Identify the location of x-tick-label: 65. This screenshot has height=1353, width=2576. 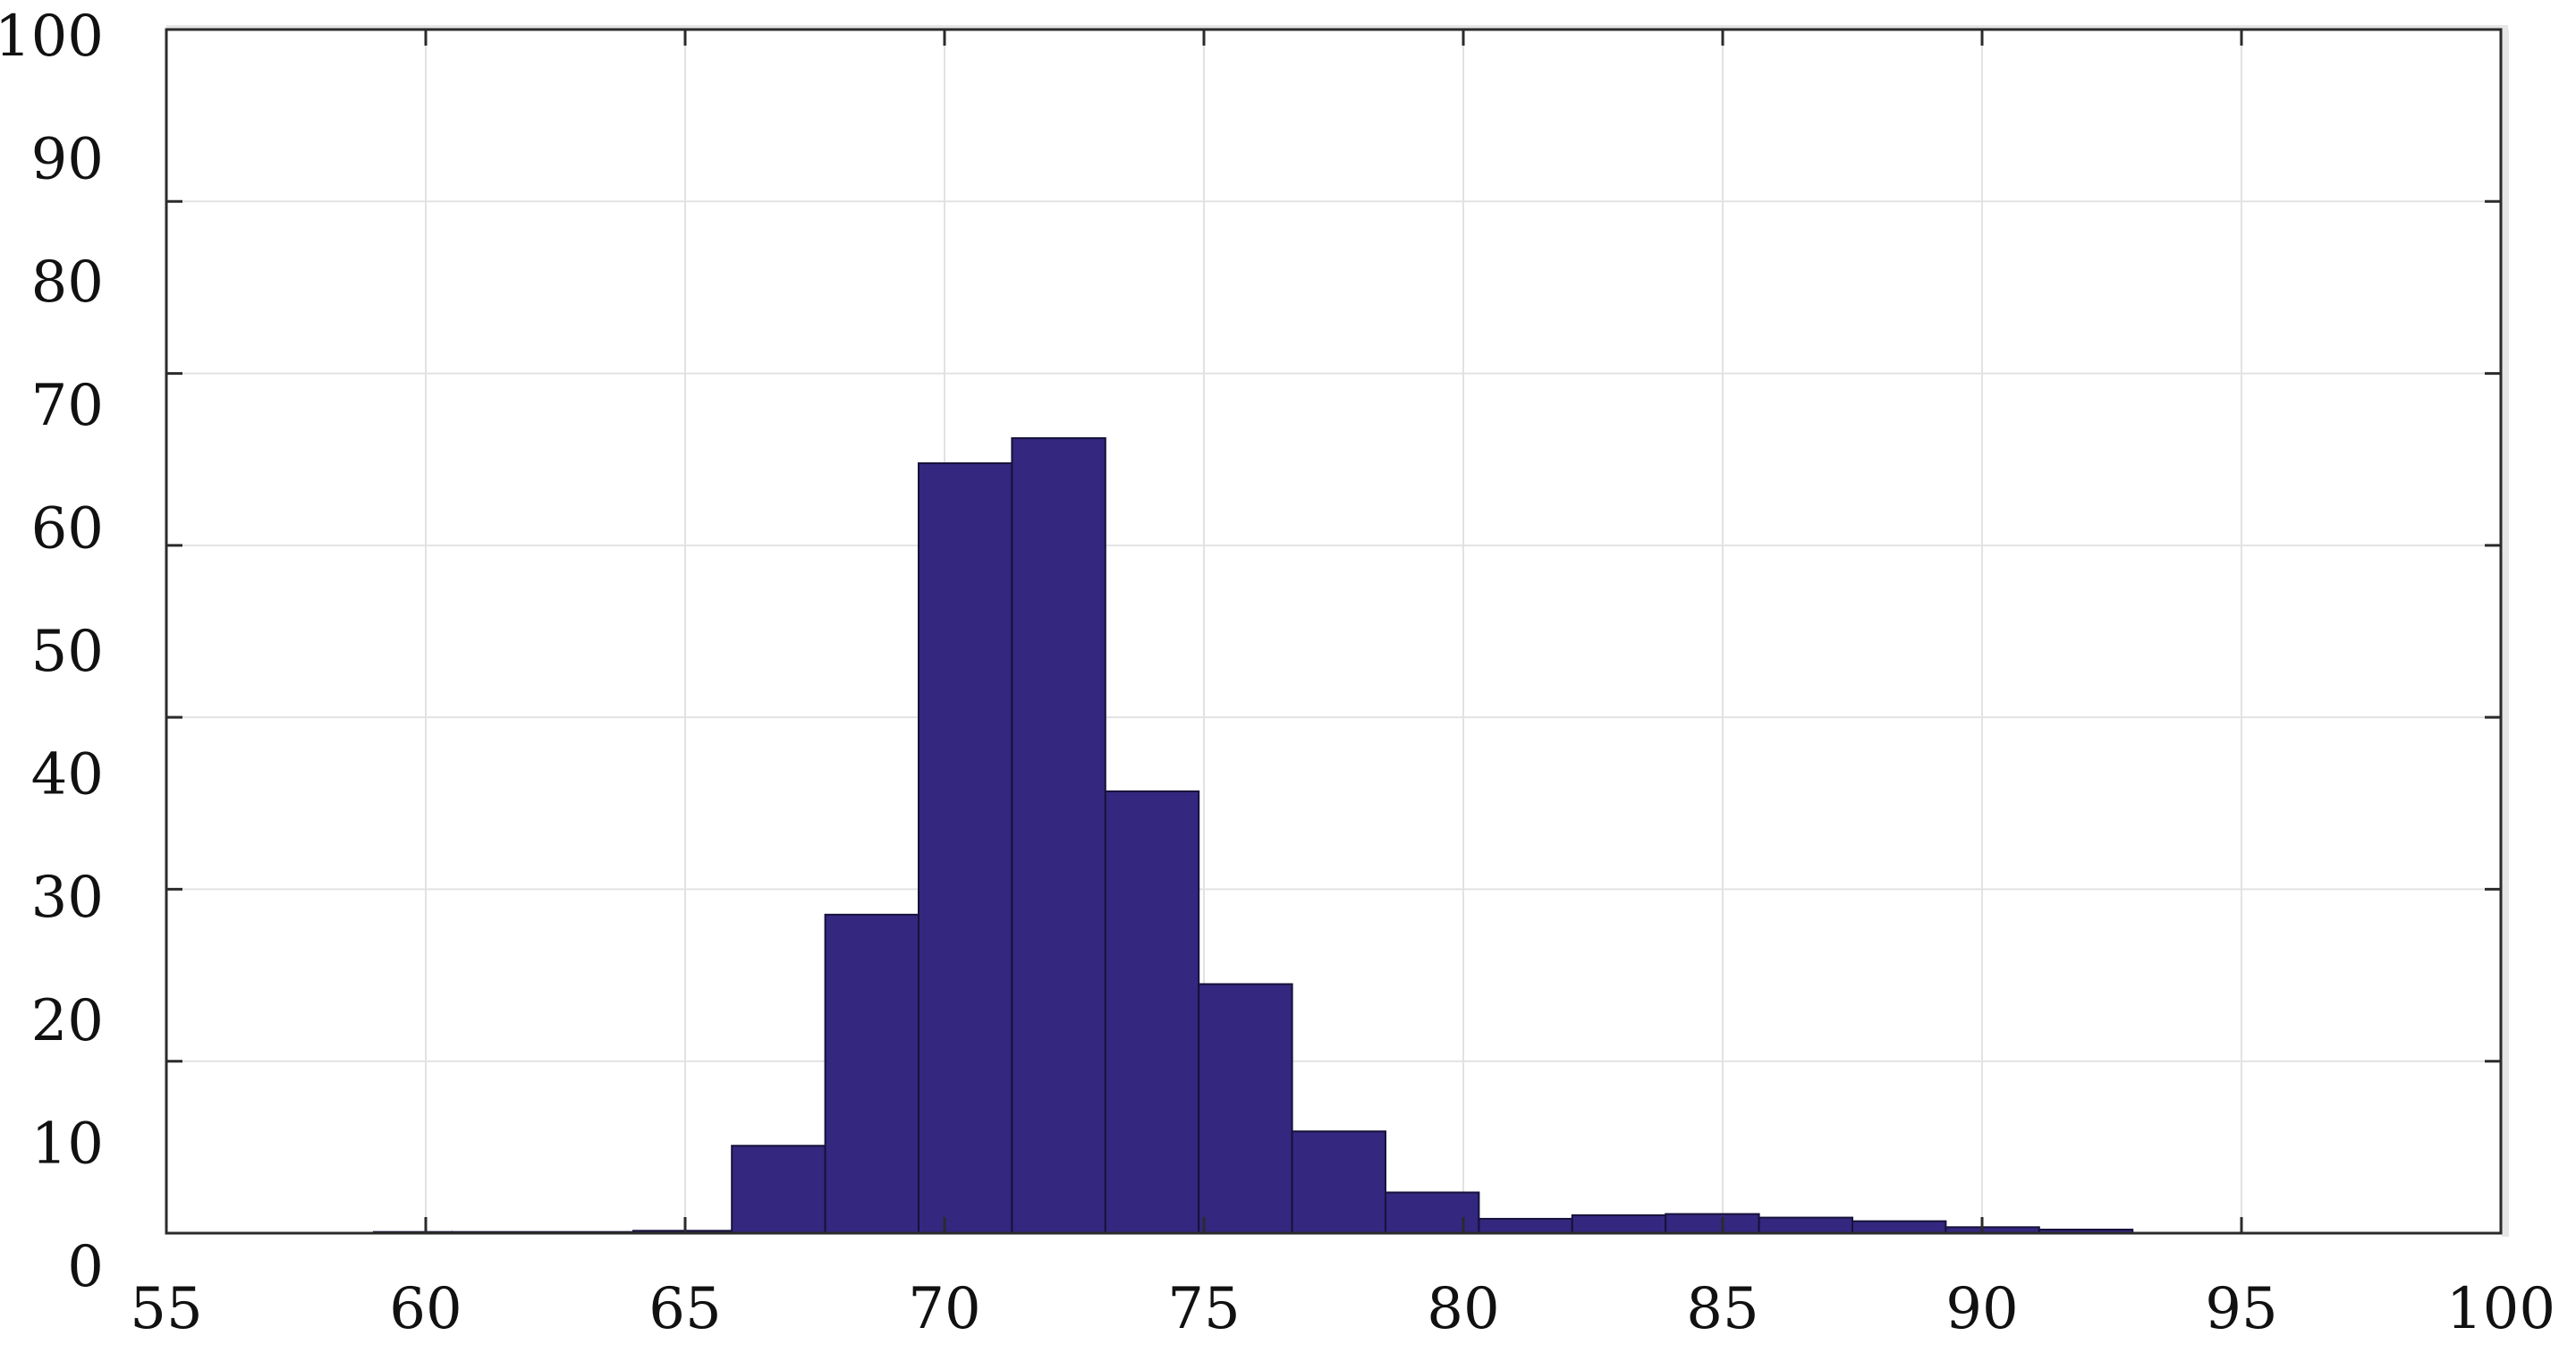
(684, 1309).